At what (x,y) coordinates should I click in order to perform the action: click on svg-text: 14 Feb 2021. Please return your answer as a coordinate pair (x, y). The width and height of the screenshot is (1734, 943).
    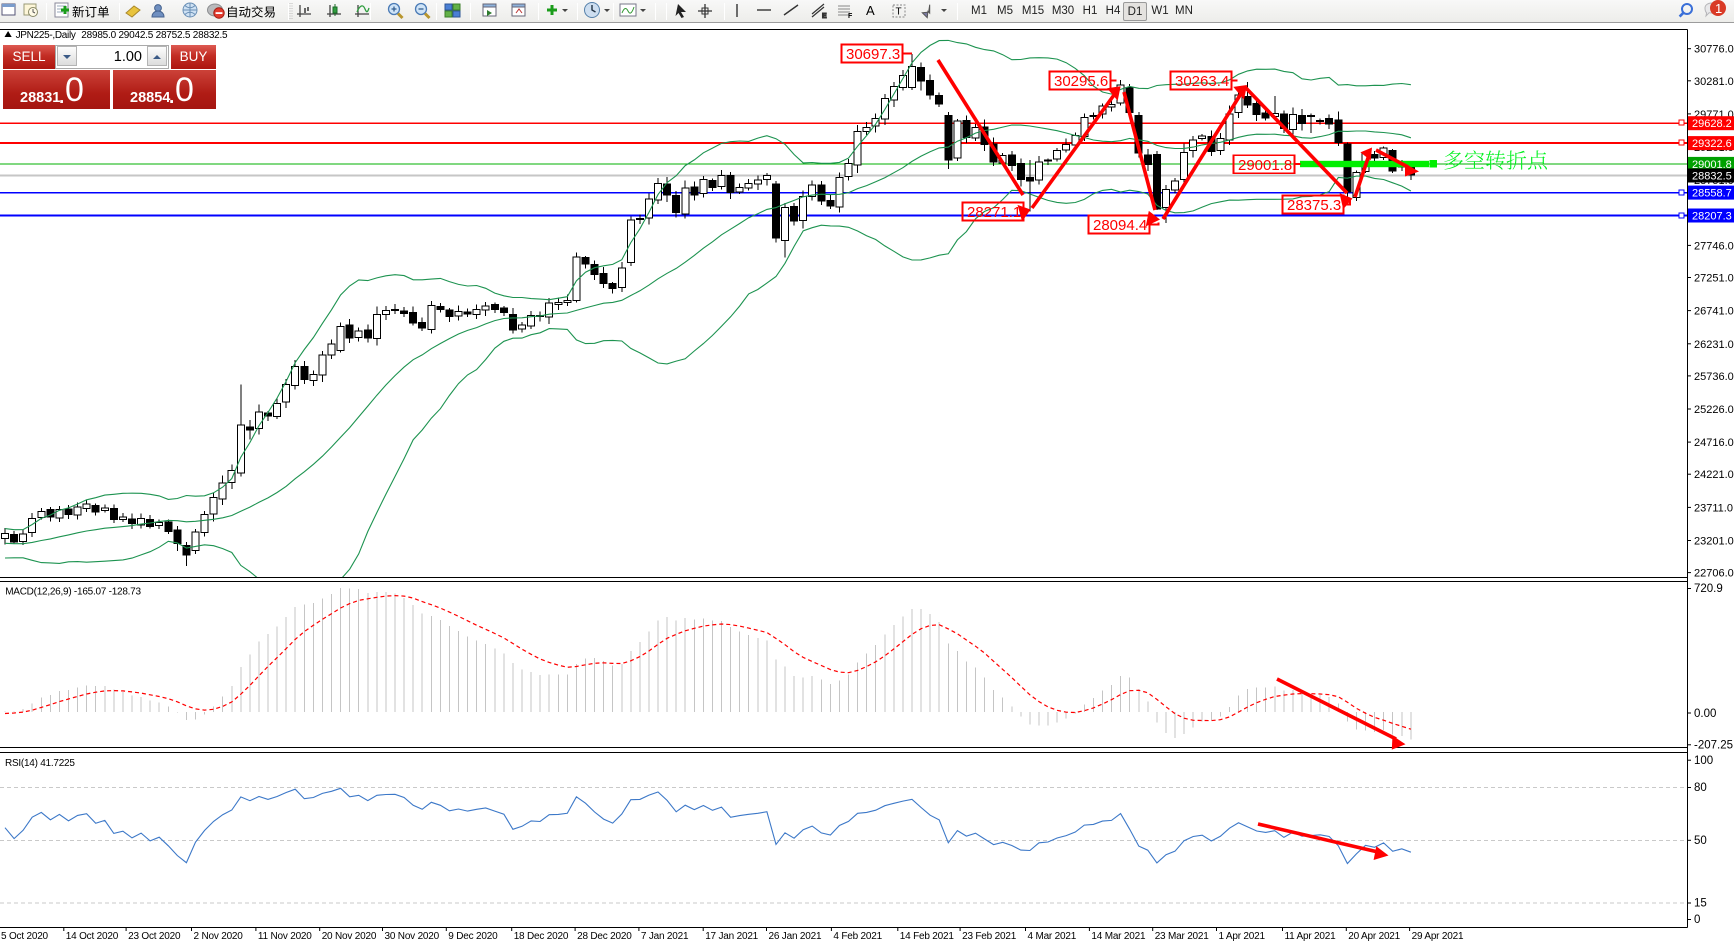
    Looking at the image, I should click on (927, 936).